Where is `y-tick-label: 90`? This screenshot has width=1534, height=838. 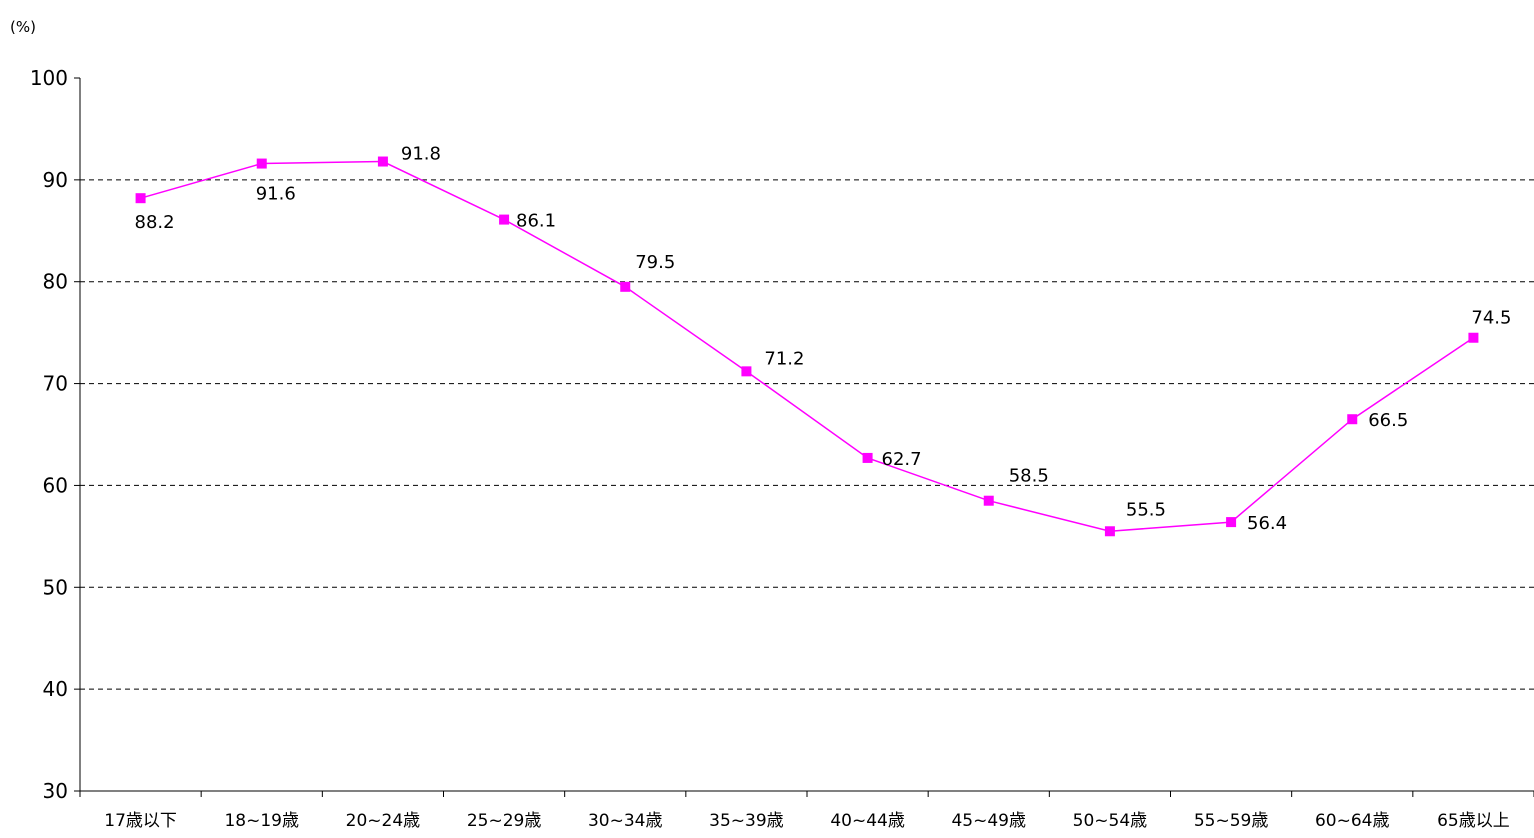
y-tick-label: 90 is located at coordinates (55, 180).